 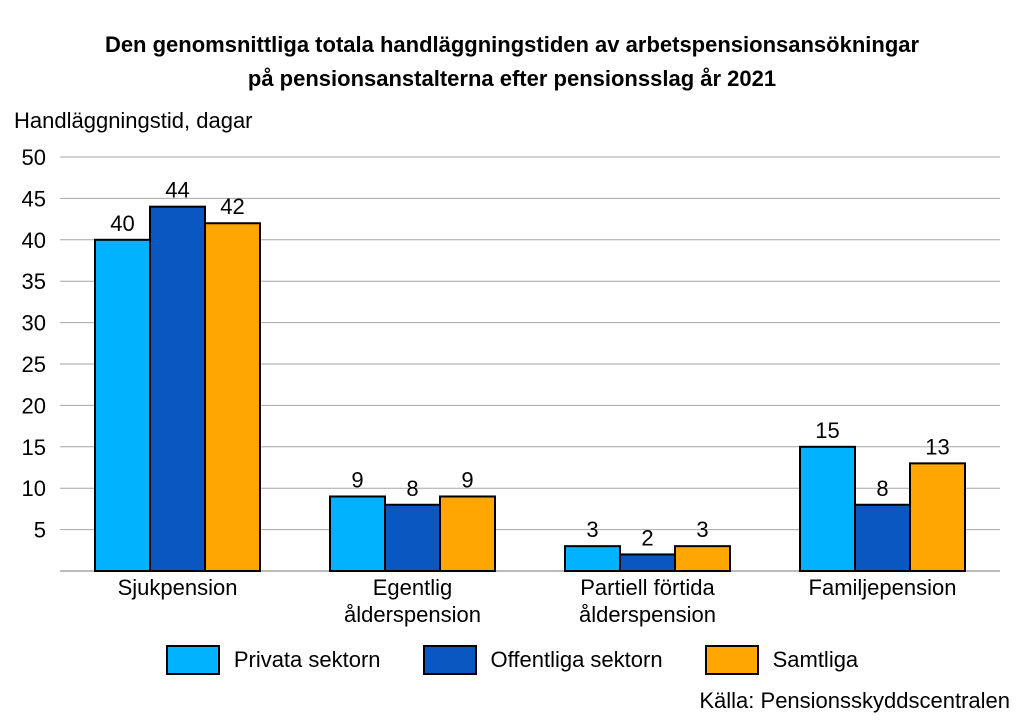 I want to click on data-label-2-2: 3, so click(x=702, y=529).